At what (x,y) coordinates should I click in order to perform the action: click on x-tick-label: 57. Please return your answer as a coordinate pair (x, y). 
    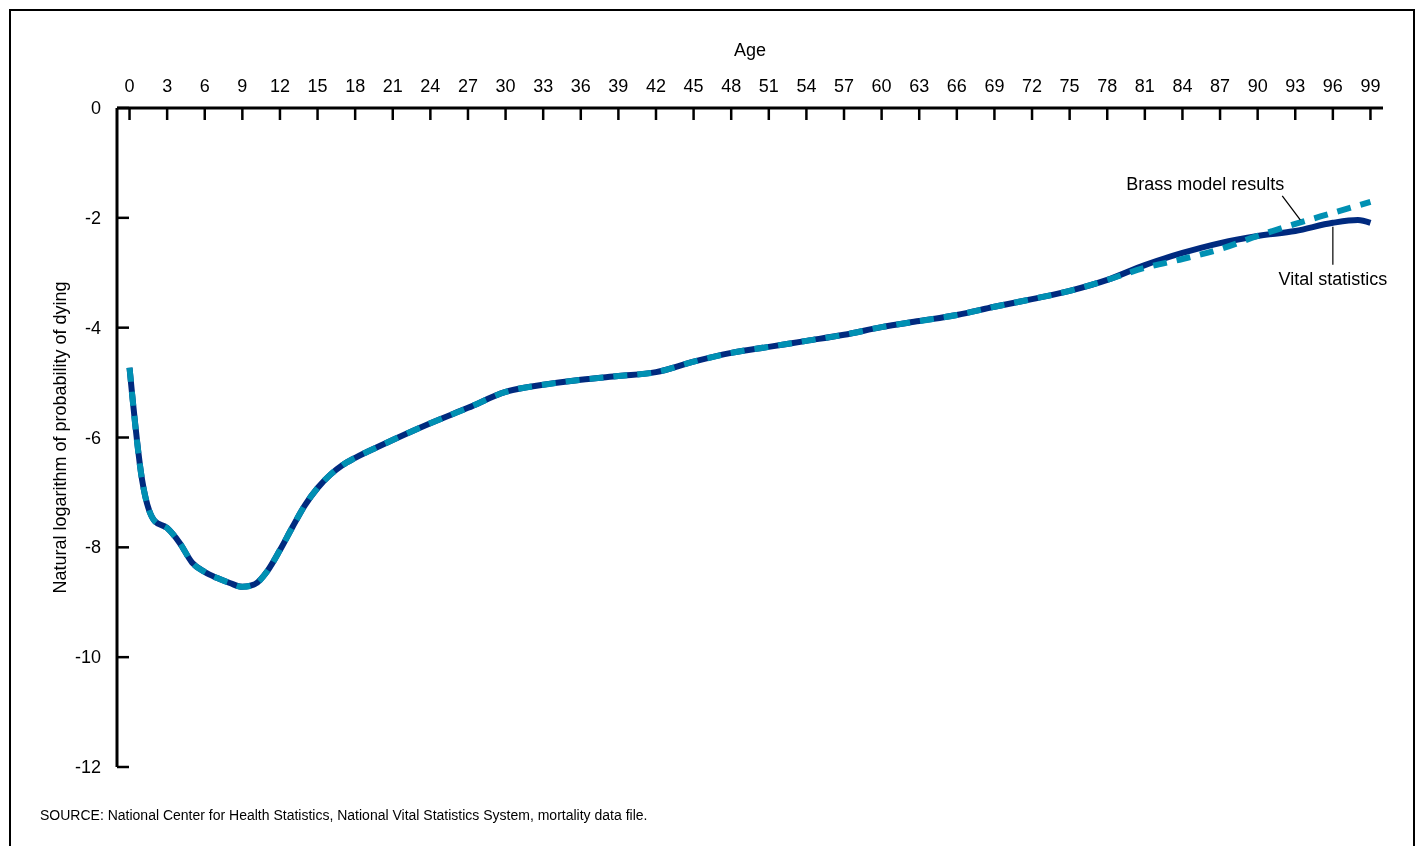
    Looking at the image, I should click on (844, 86).